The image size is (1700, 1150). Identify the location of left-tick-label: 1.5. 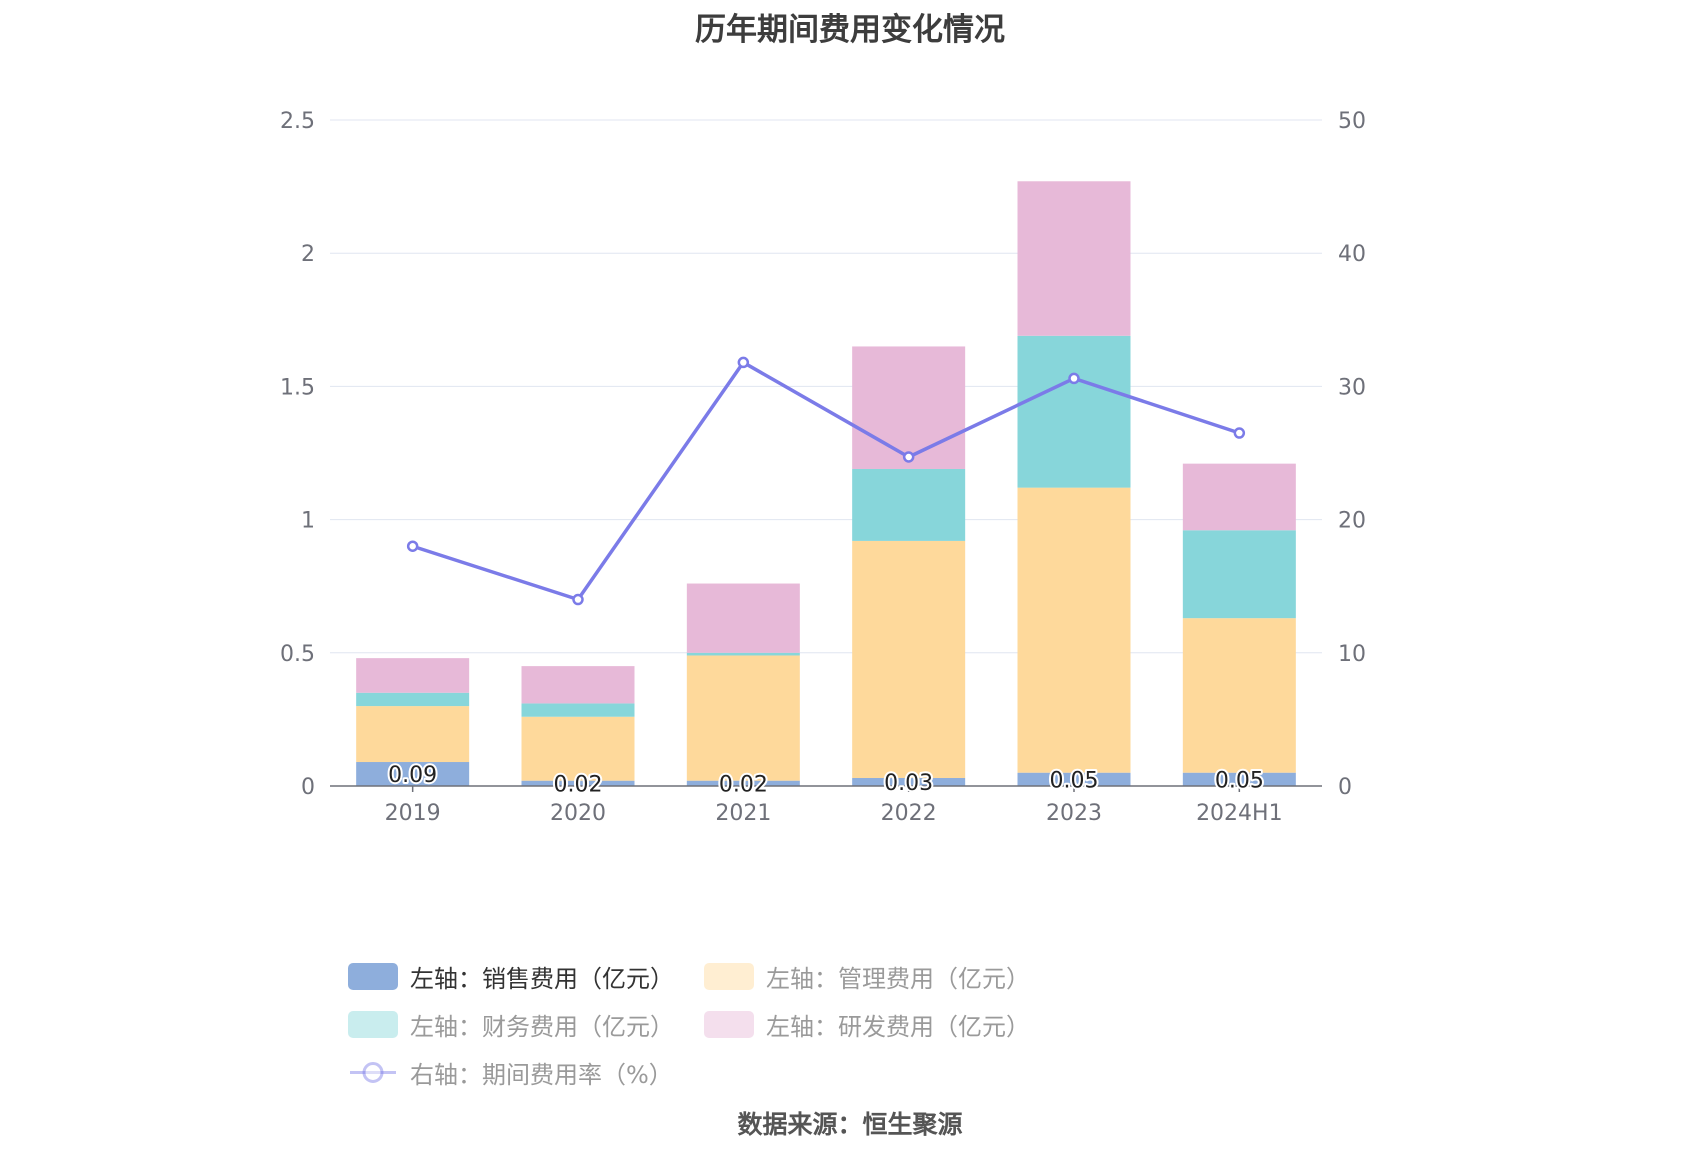
(297, 387).